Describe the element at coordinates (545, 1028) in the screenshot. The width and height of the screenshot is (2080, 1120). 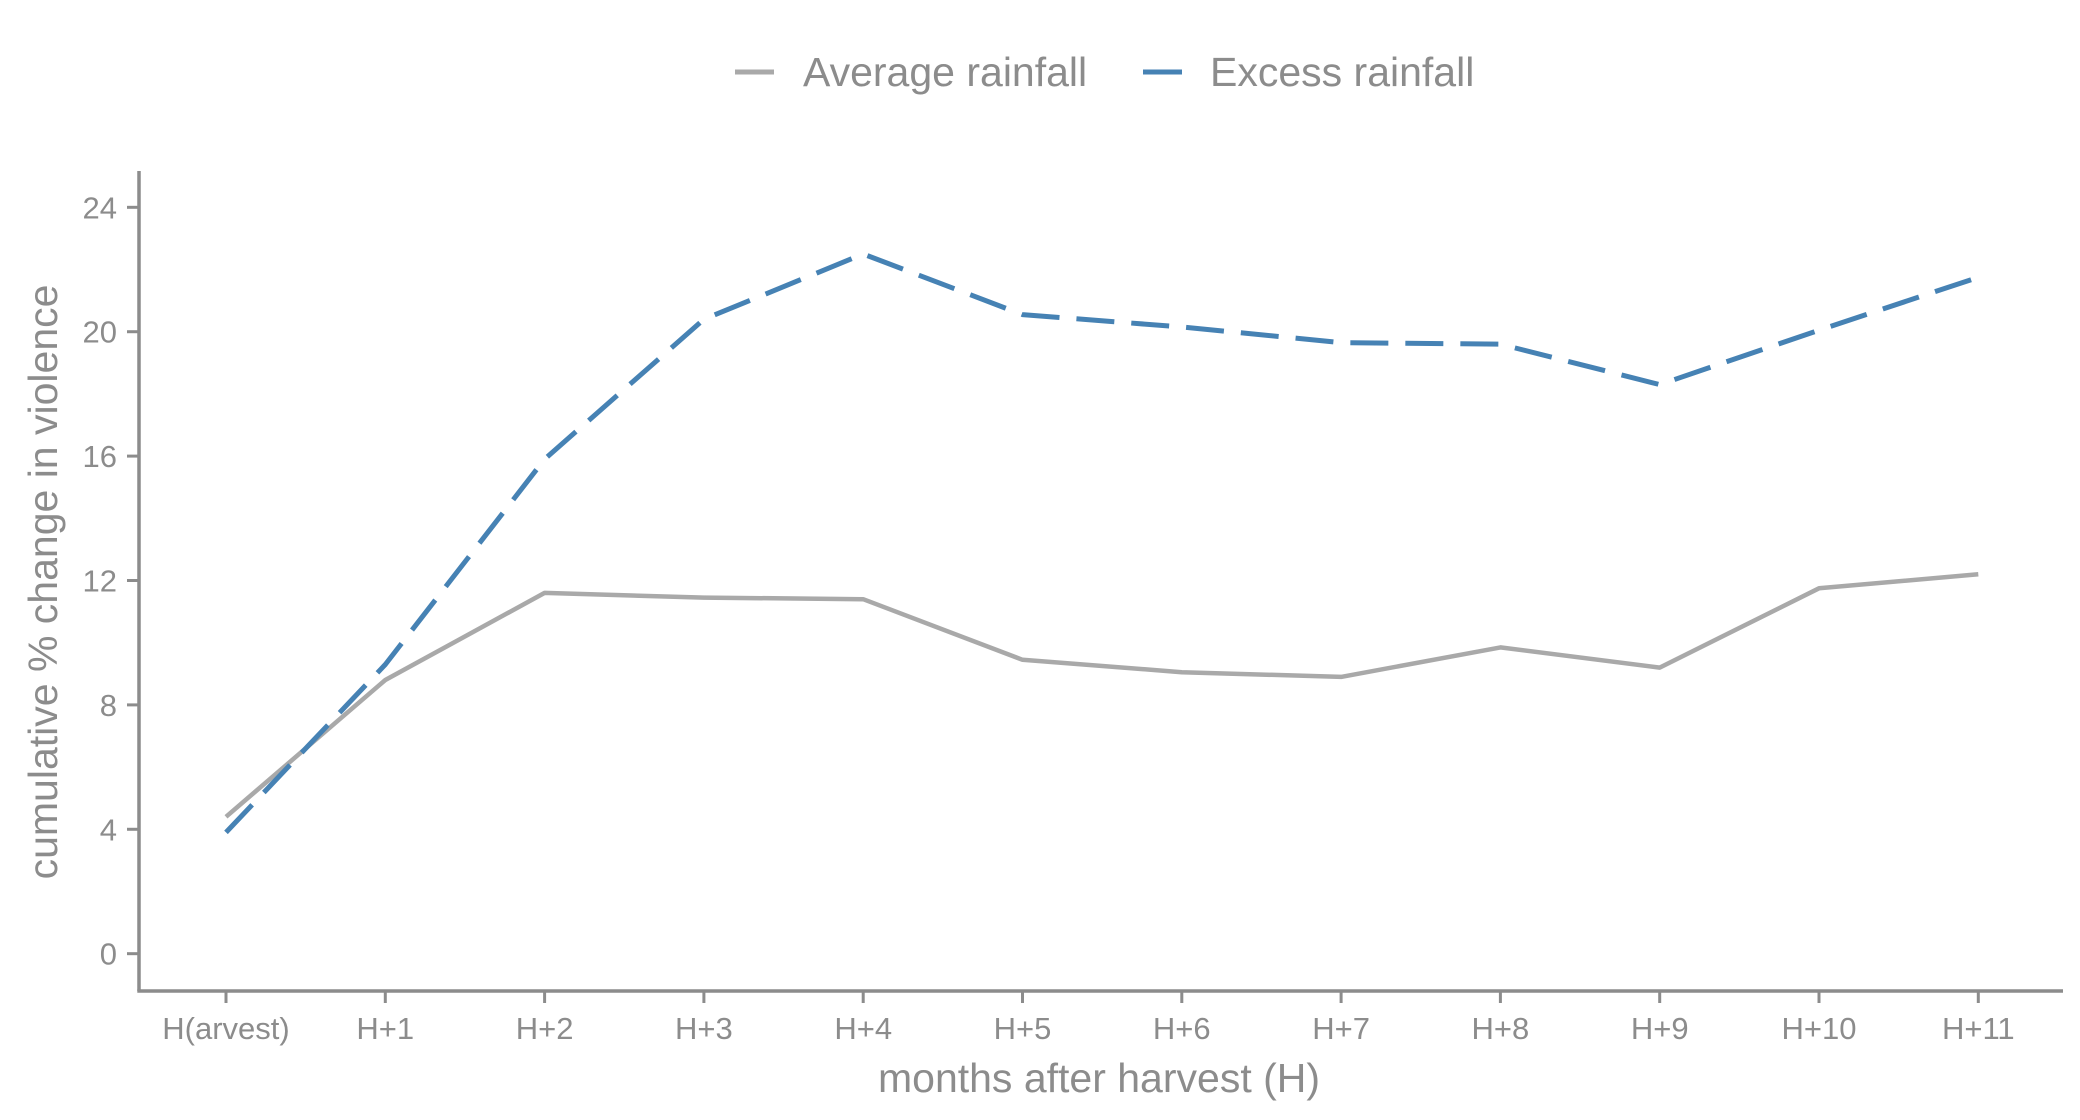
I see `x-tick-label: H+2` at that location.